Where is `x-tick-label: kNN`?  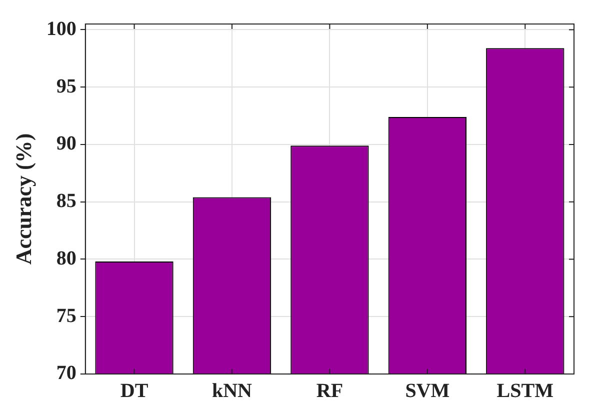
x-tick-label: kNN is located at coordinates (232, 391).